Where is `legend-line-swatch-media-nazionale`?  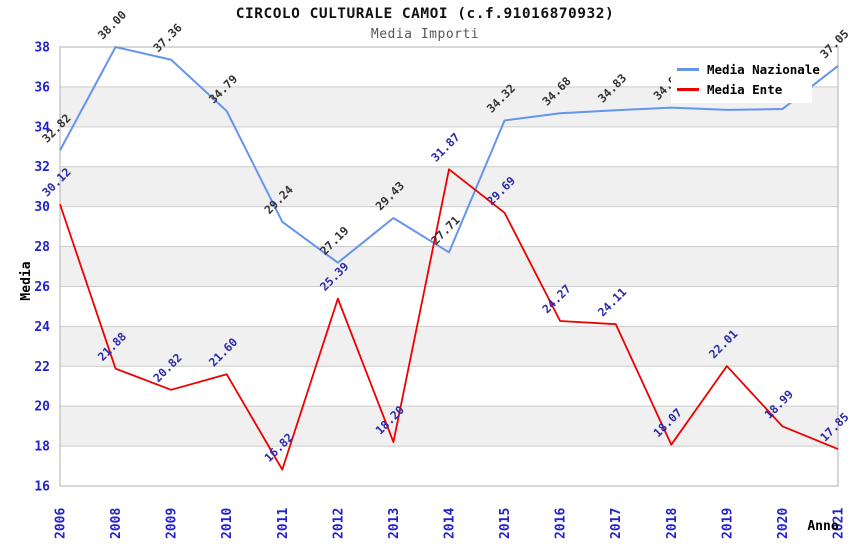 legend-line-swatch-media-nazionale is located at coordinates (688, 69).